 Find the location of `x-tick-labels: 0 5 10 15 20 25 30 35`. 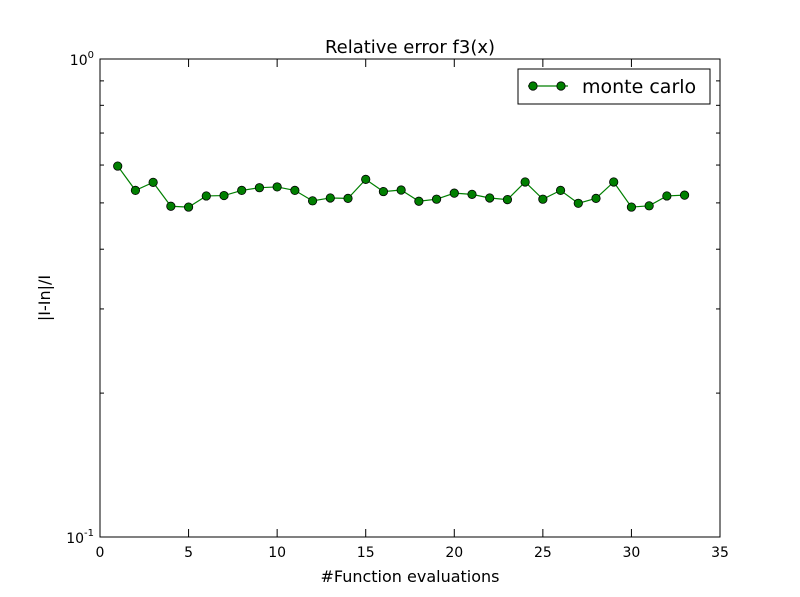

x-tick-labels: 0 5 10 15 20 25 30 35 is located at coordinates (412, 553).